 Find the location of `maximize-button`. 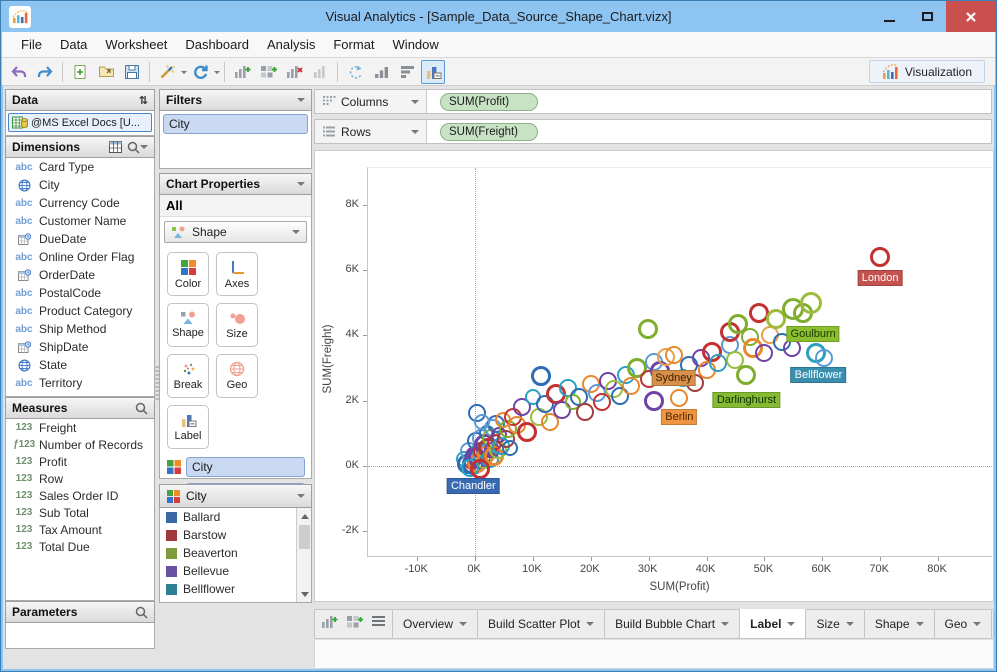

maximize-button is located at coordinates (927, 16).